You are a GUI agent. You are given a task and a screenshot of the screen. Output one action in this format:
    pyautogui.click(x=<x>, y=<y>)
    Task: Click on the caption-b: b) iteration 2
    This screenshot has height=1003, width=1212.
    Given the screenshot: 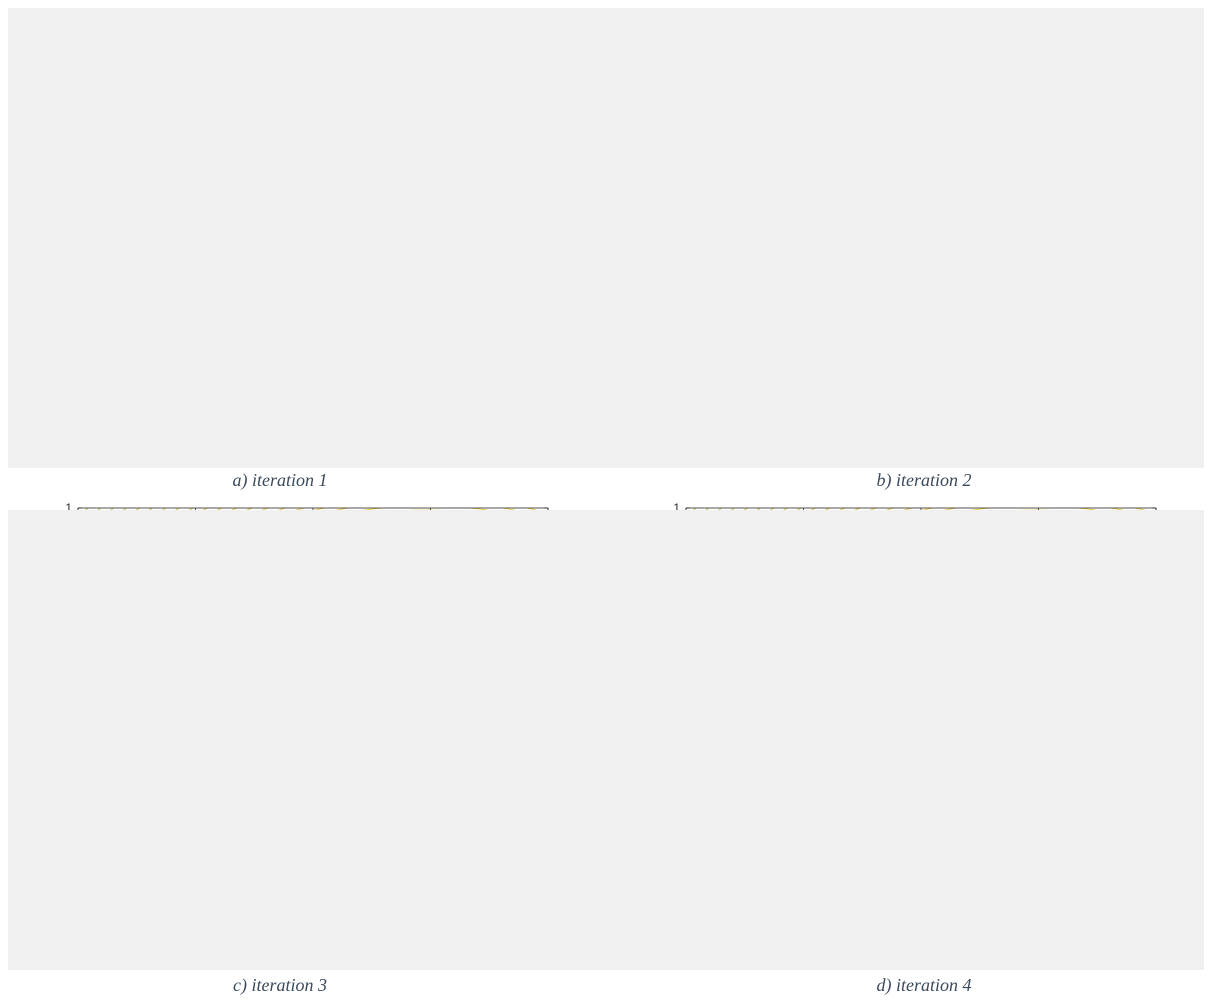 What is the action you would take?
    pyautogui.click(x=924, y=480)
    